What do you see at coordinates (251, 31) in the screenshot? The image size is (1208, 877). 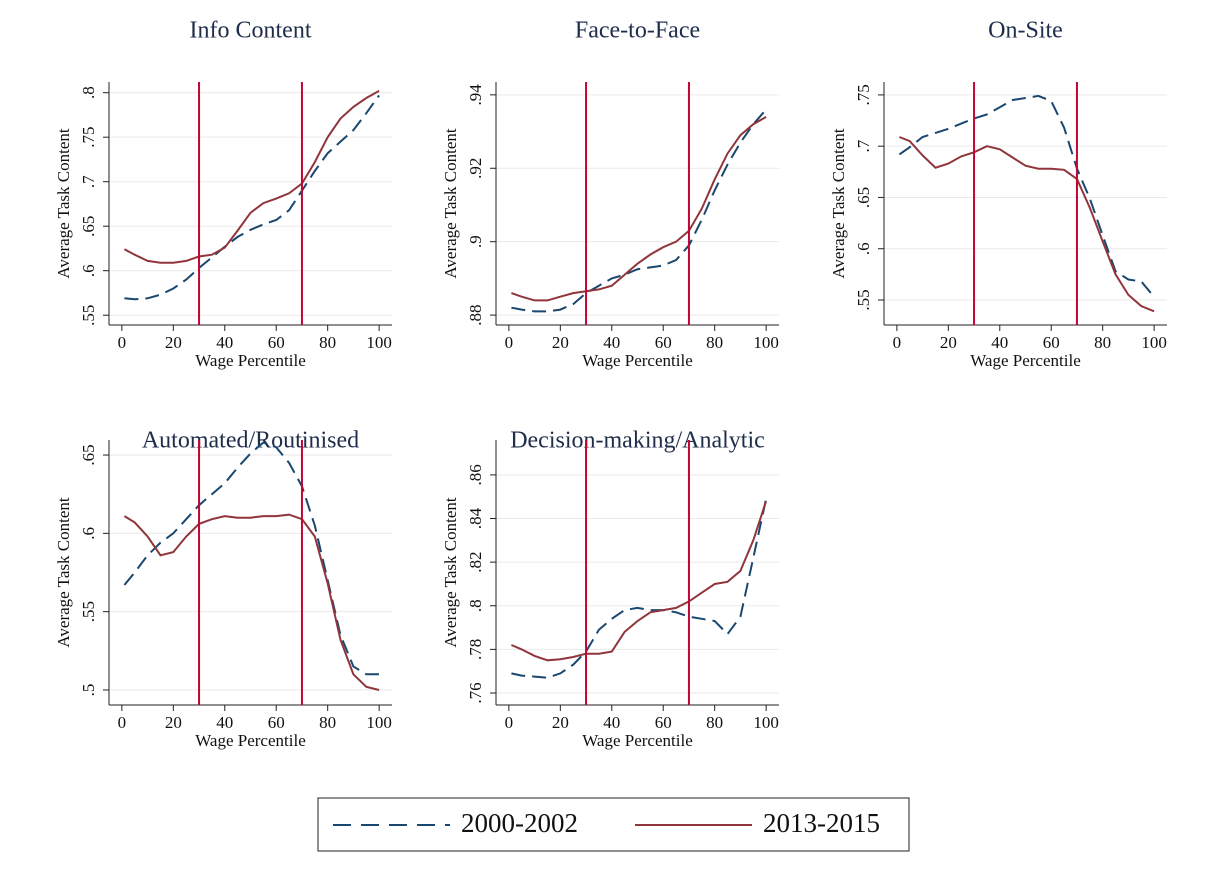 I see `panel-title: Info Content` at bounding box center [251, 31].